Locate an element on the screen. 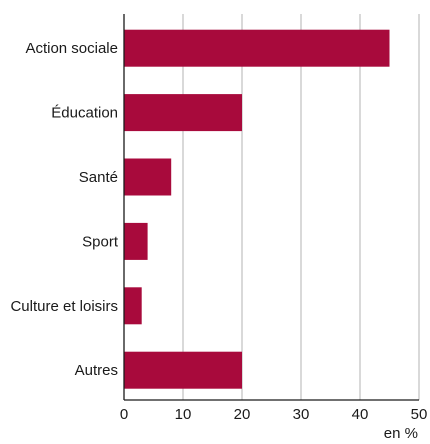 This screenshot has height=444, width=430. x-tick-label-50: 50 is located at coordinates (419, 414).